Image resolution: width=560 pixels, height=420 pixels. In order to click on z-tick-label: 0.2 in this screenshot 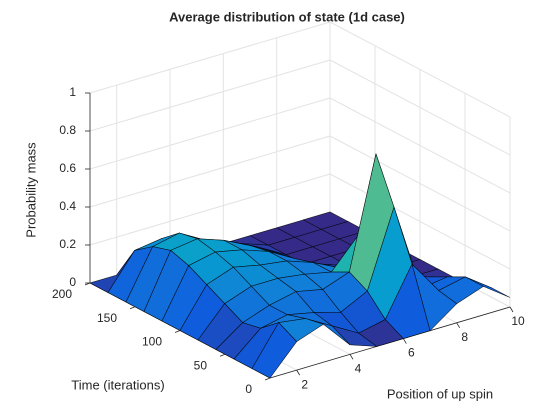, I will do `click(67, 244)`.